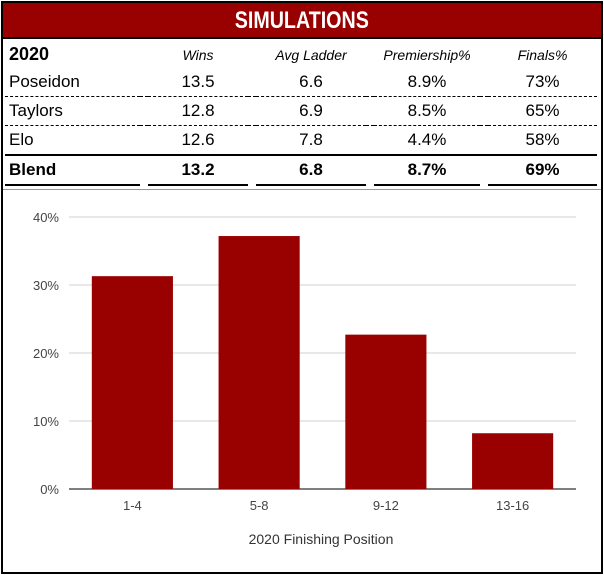  What do you see at coordinates (311, 140) in the screenshot?
I see `cell-avg-ladder: 7.8` at bounding box center [311, 140].